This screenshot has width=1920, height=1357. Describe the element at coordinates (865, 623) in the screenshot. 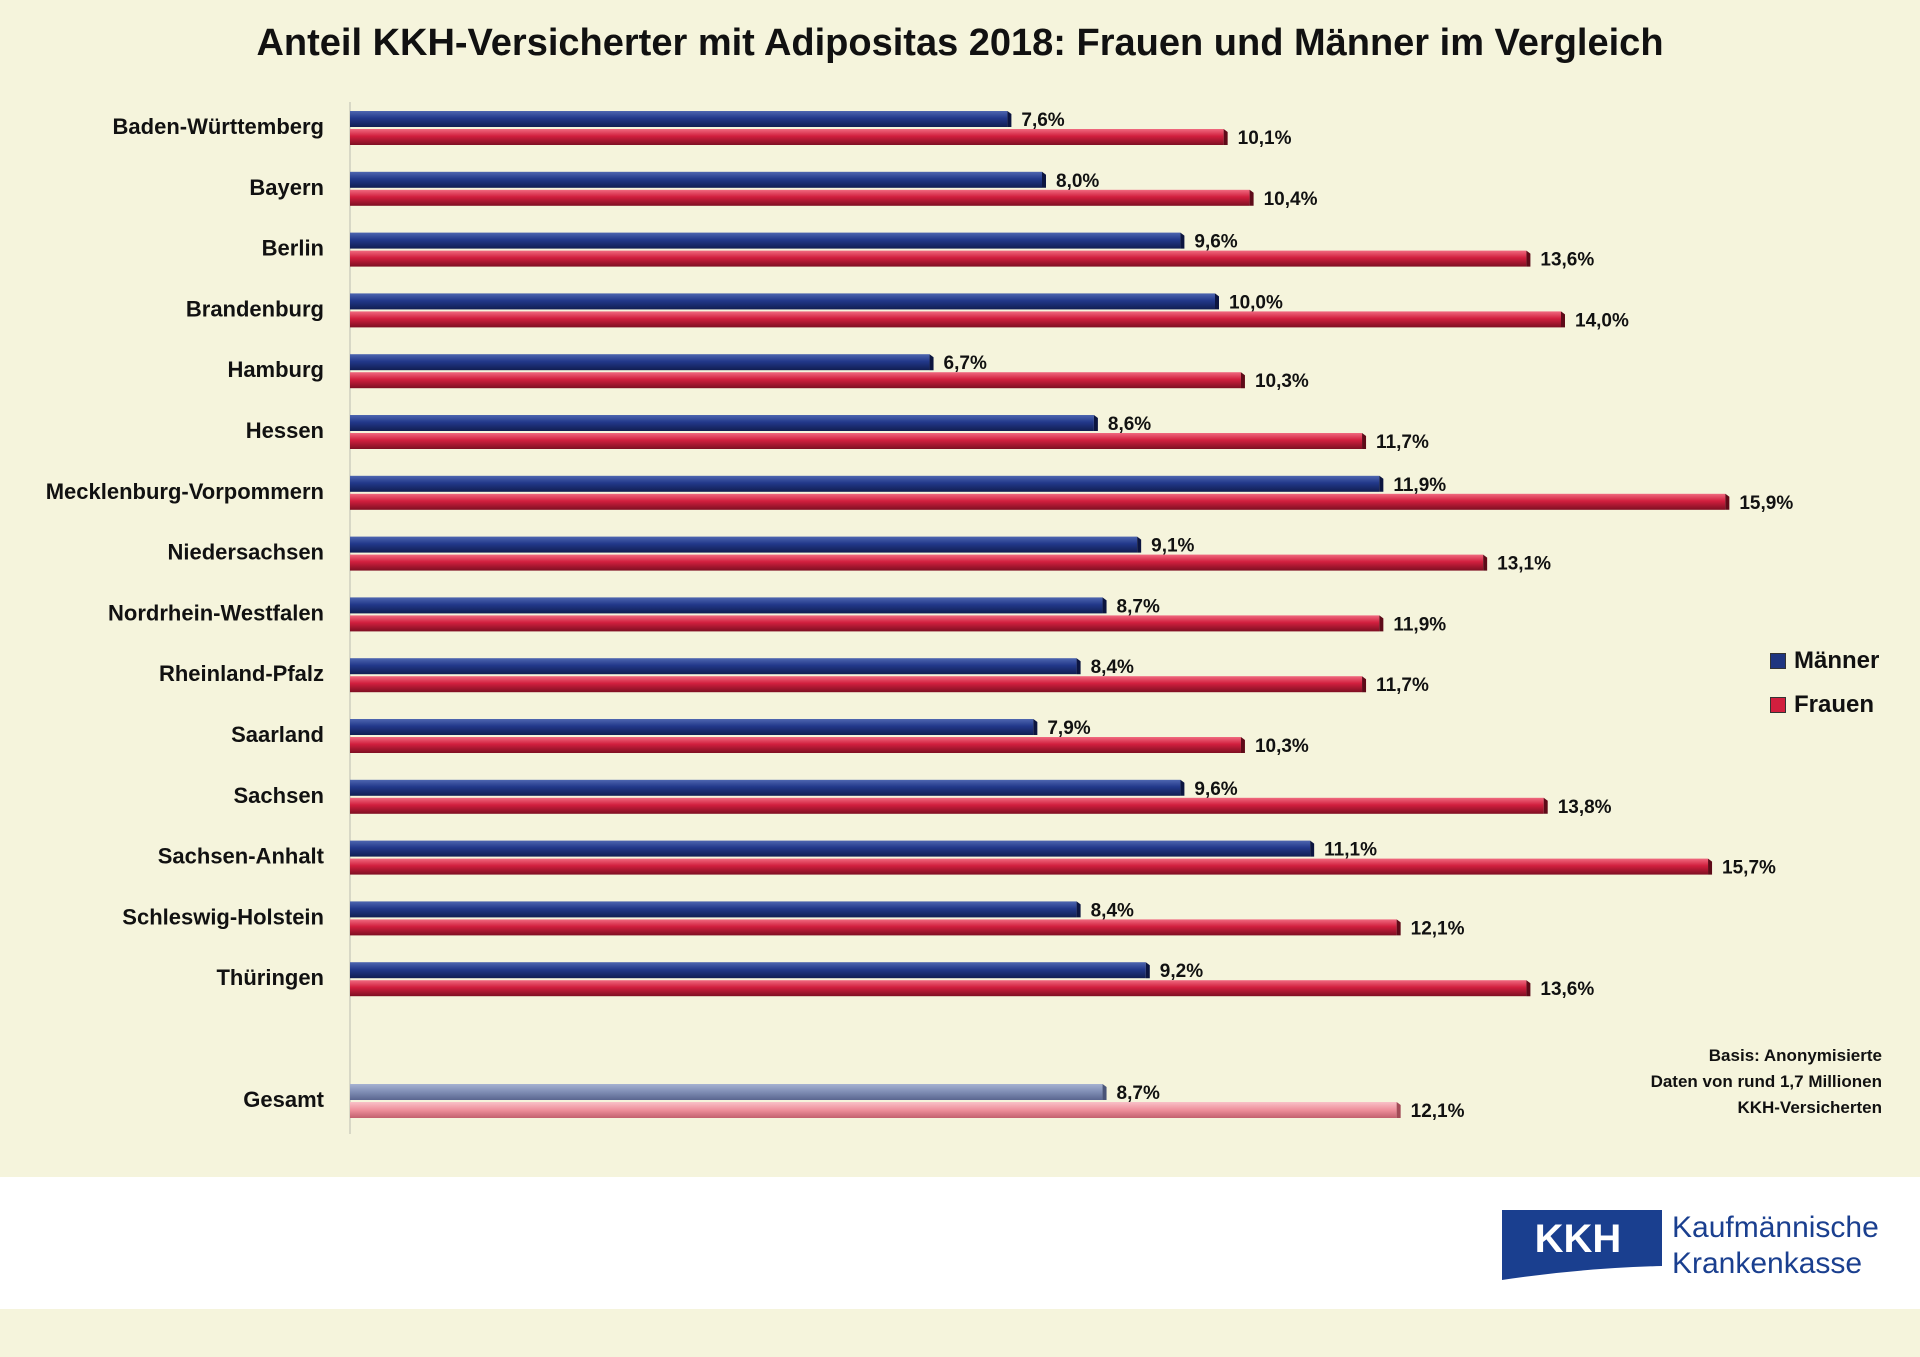

I see `bar-frauen-nordrhein-westfalen` at that location.